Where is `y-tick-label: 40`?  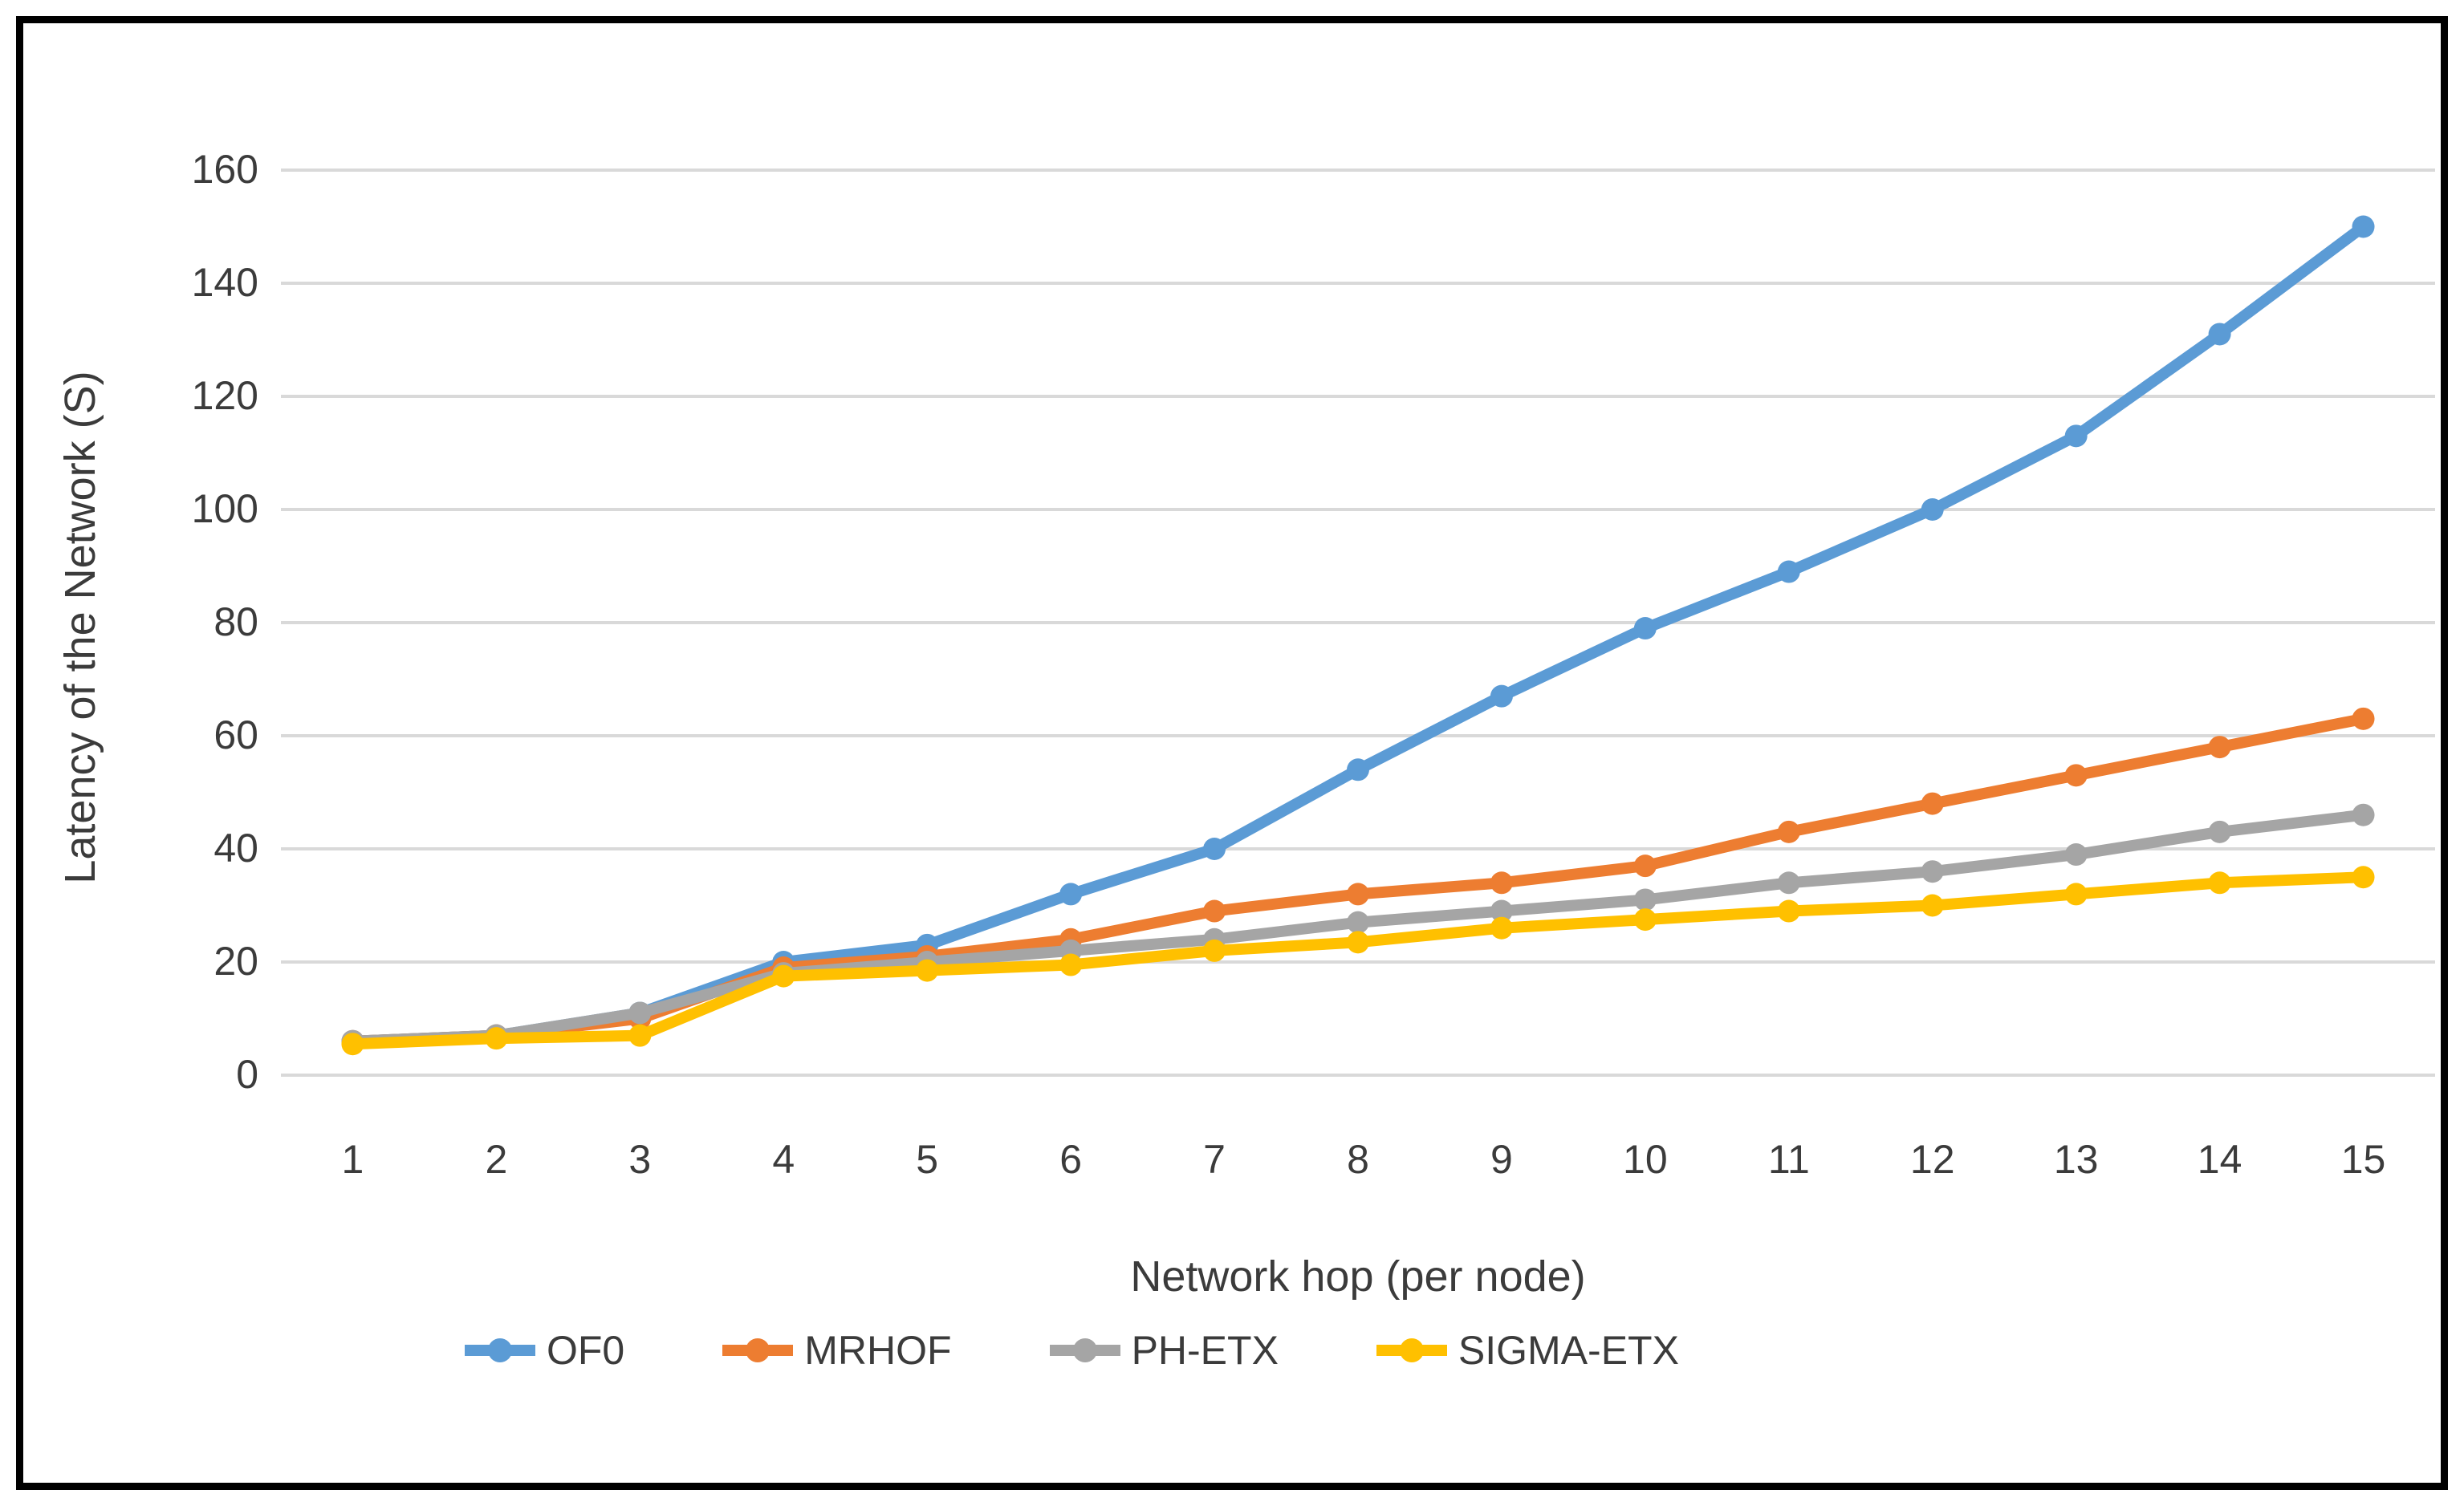 y-tick-label: 40 is located at coordinates (235, 848).